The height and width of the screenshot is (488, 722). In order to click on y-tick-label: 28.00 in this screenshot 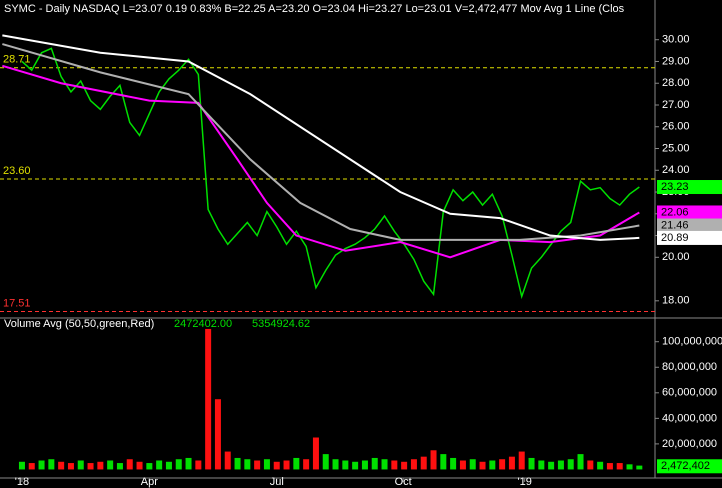, I will do `click(676, 83)`.